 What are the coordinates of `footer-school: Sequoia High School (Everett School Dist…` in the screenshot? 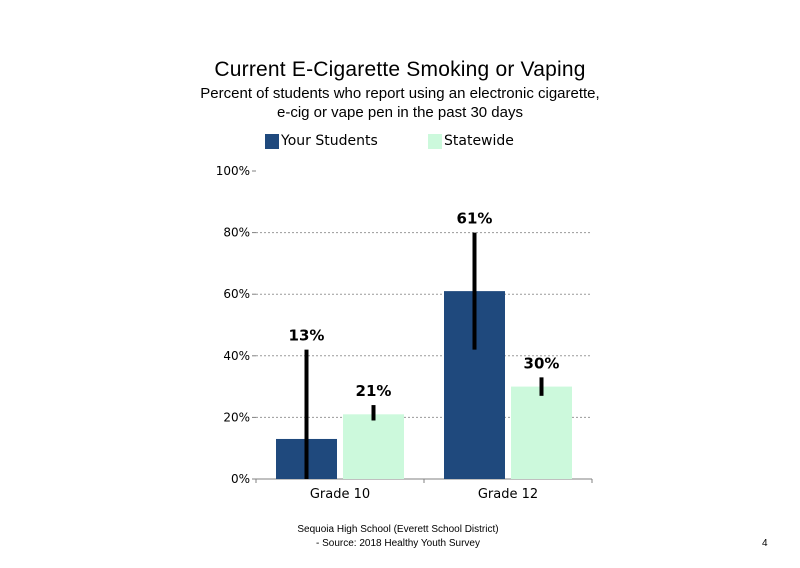 It's located at (398, 529).